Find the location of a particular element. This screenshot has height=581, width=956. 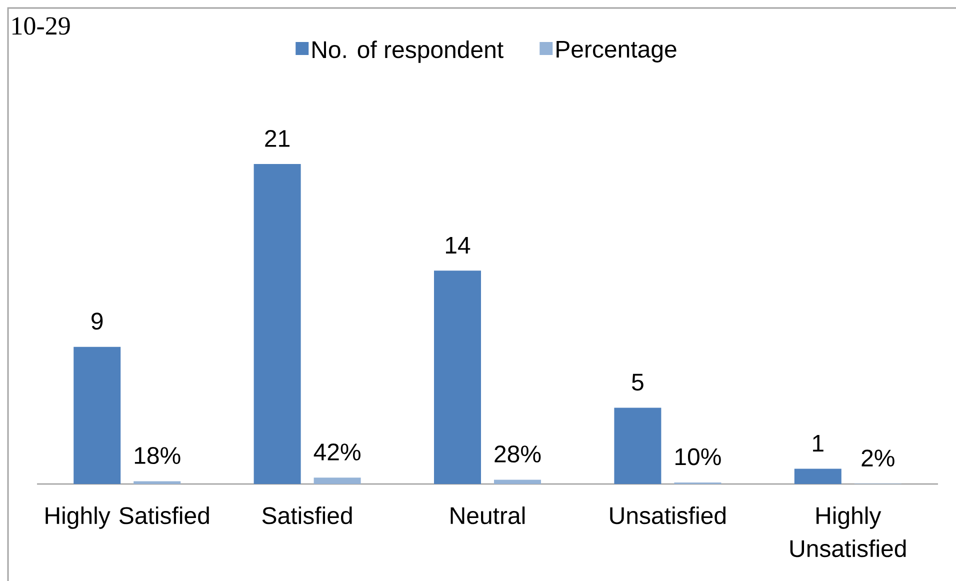

x-tick-label: Highly Unsatisfied is located at coordinates (848, 532).